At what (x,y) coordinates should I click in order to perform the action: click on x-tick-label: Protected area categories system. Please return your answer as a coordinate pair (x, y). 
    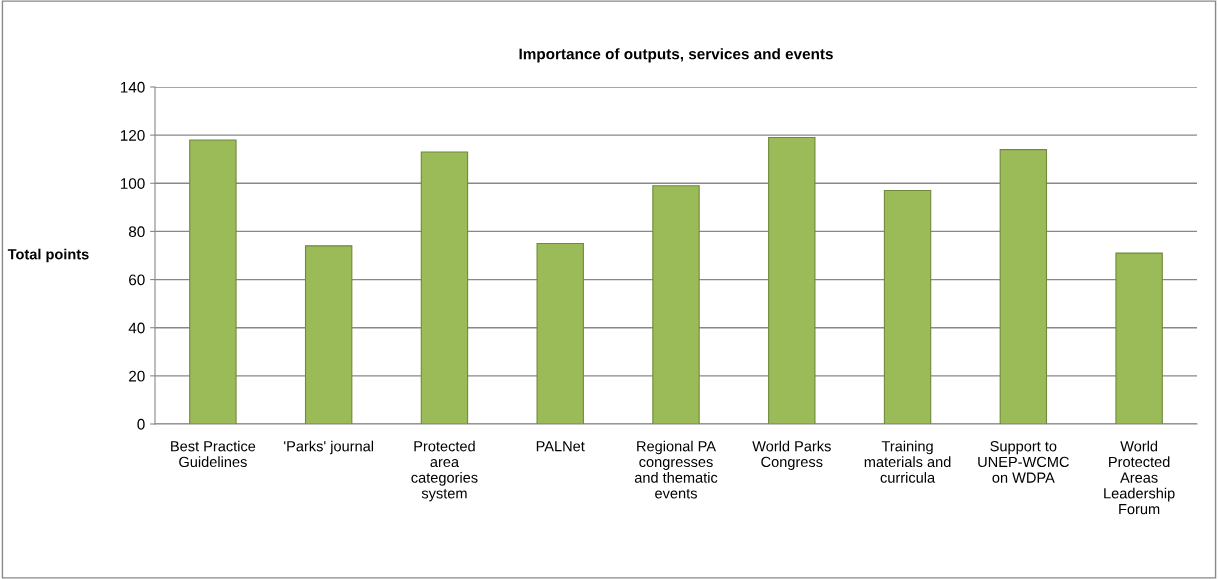
    Looking at the image, I should click on (444, 471).